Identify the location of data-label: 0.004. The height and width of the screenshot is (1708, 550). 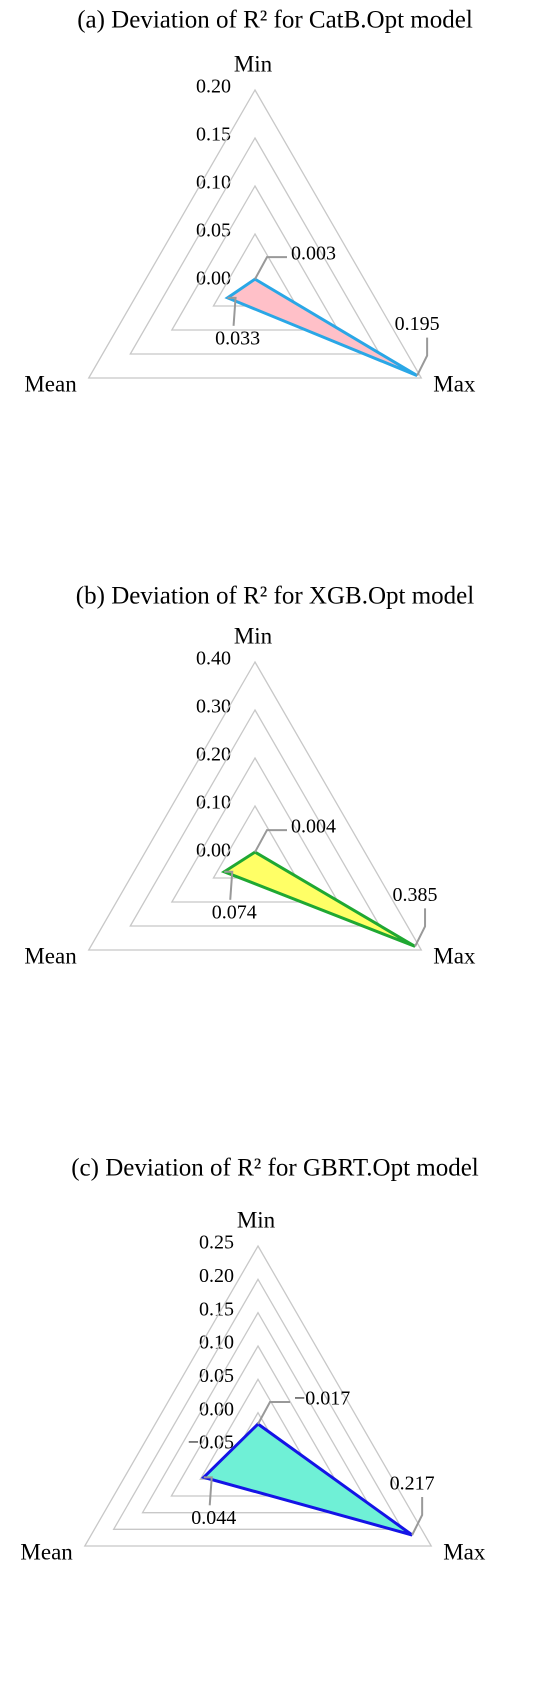
(313, 827).